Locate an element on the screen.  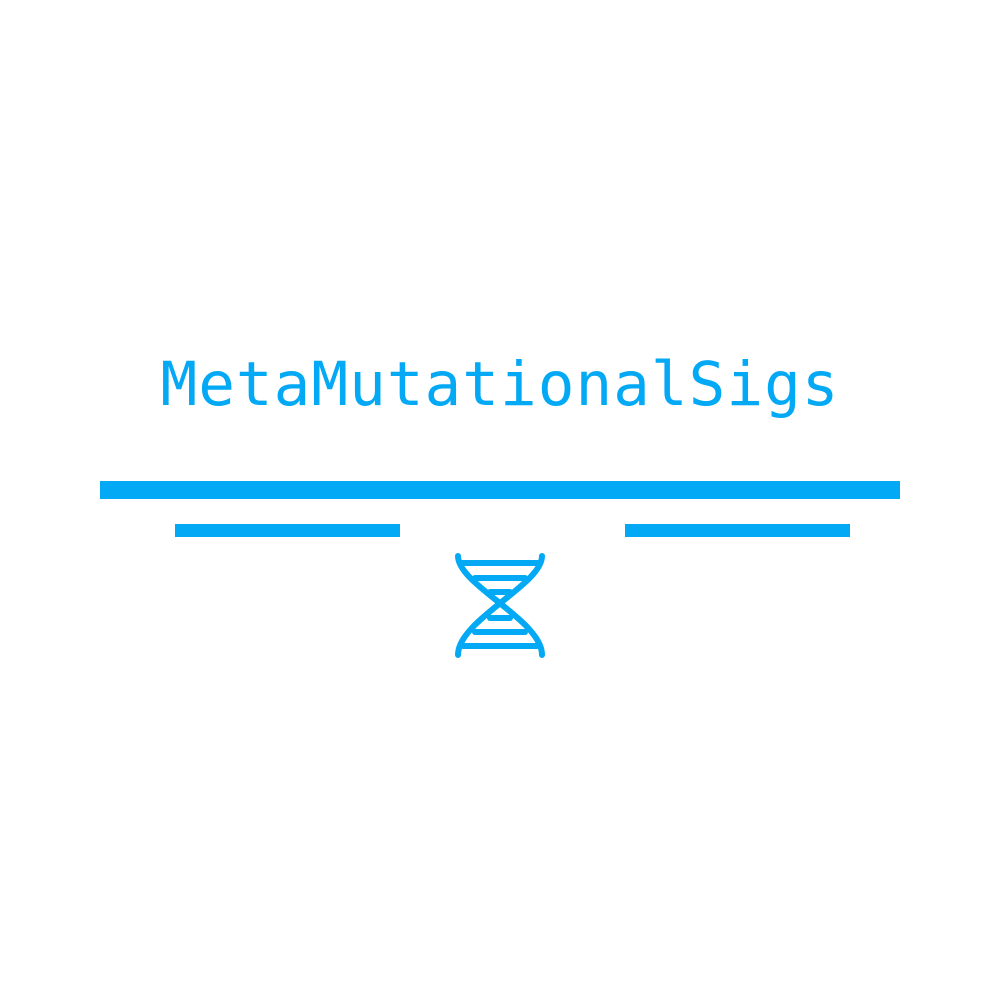
divider-right is located at coordinates (737, 530).